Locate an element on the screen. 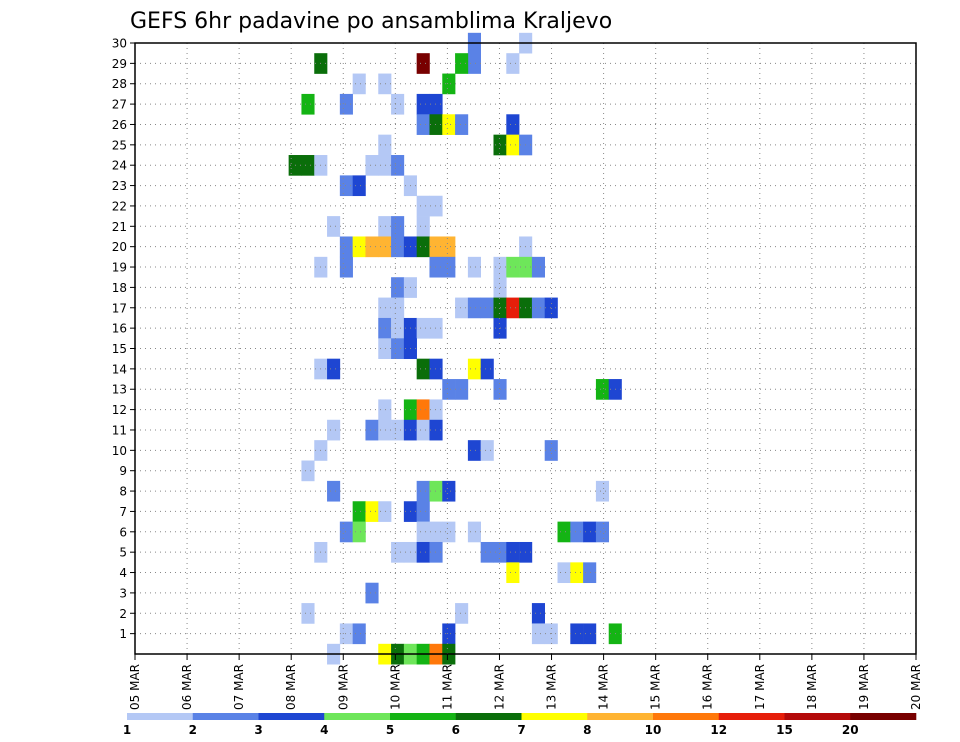  y-tick-label: 2 is located at coordinates (123, 614).